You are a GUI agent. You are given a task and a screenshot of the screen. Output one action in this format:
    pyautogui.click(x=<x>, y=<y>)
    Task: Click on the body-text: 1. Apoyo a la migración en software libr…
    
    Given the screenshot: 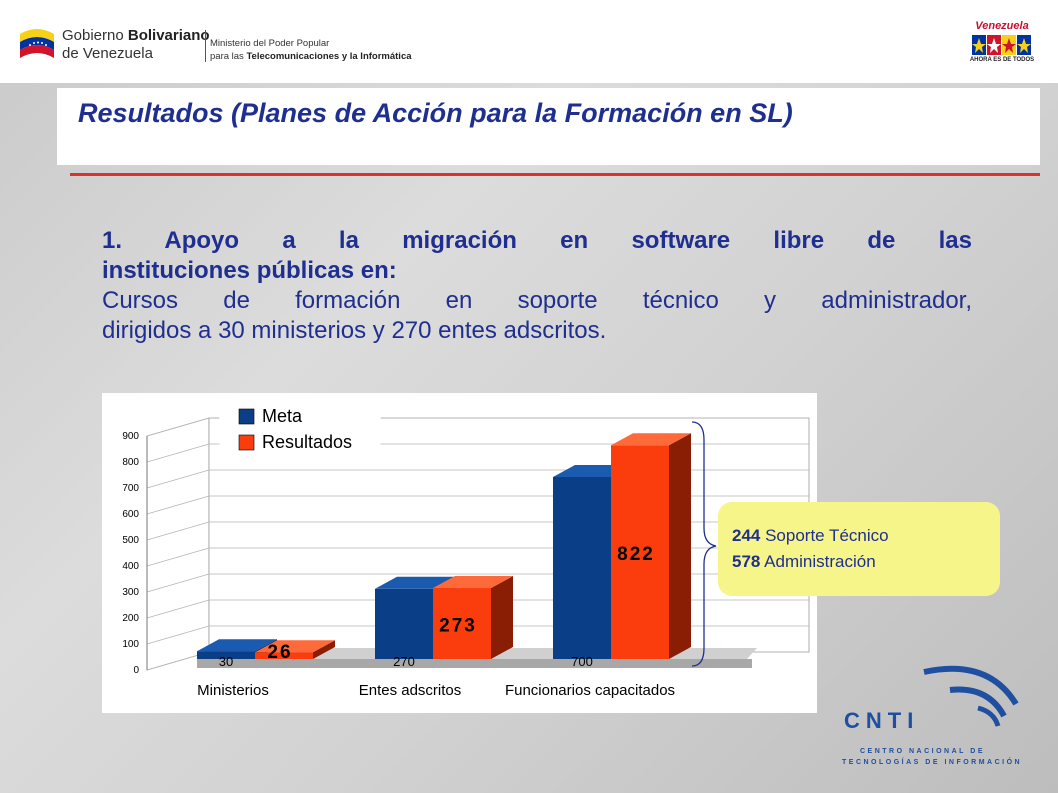 What is the action you would take?
    pyautogui.click(x=537, y=286)
    